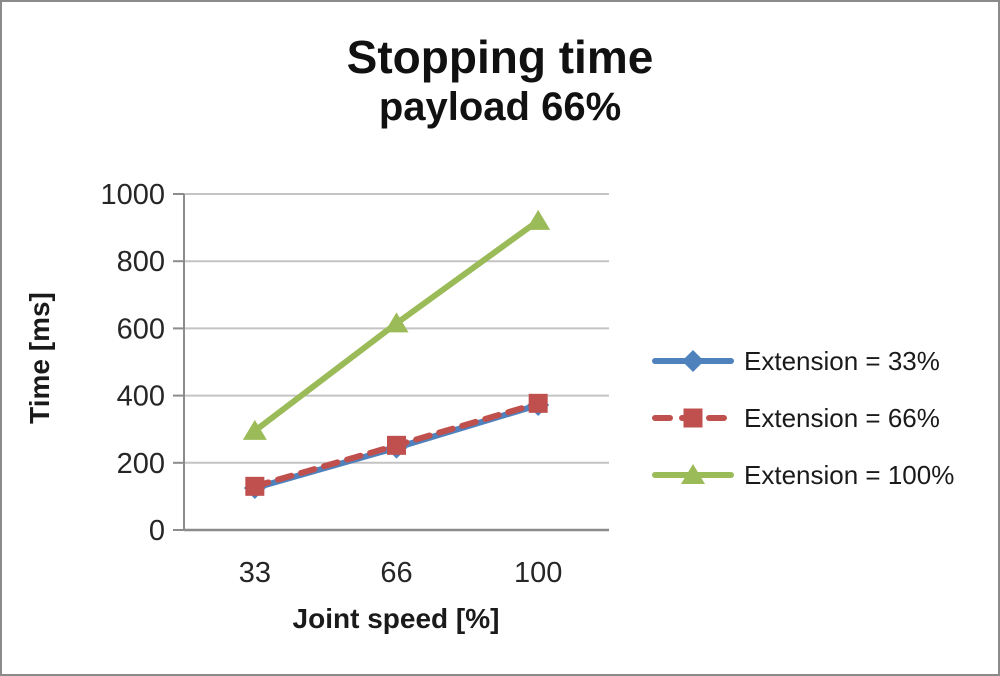 This screenshot has width=1000, height=676. Describe the element at coordinates (255, 573) in the screenshot. I see `x-tick-label: 33` at that location.